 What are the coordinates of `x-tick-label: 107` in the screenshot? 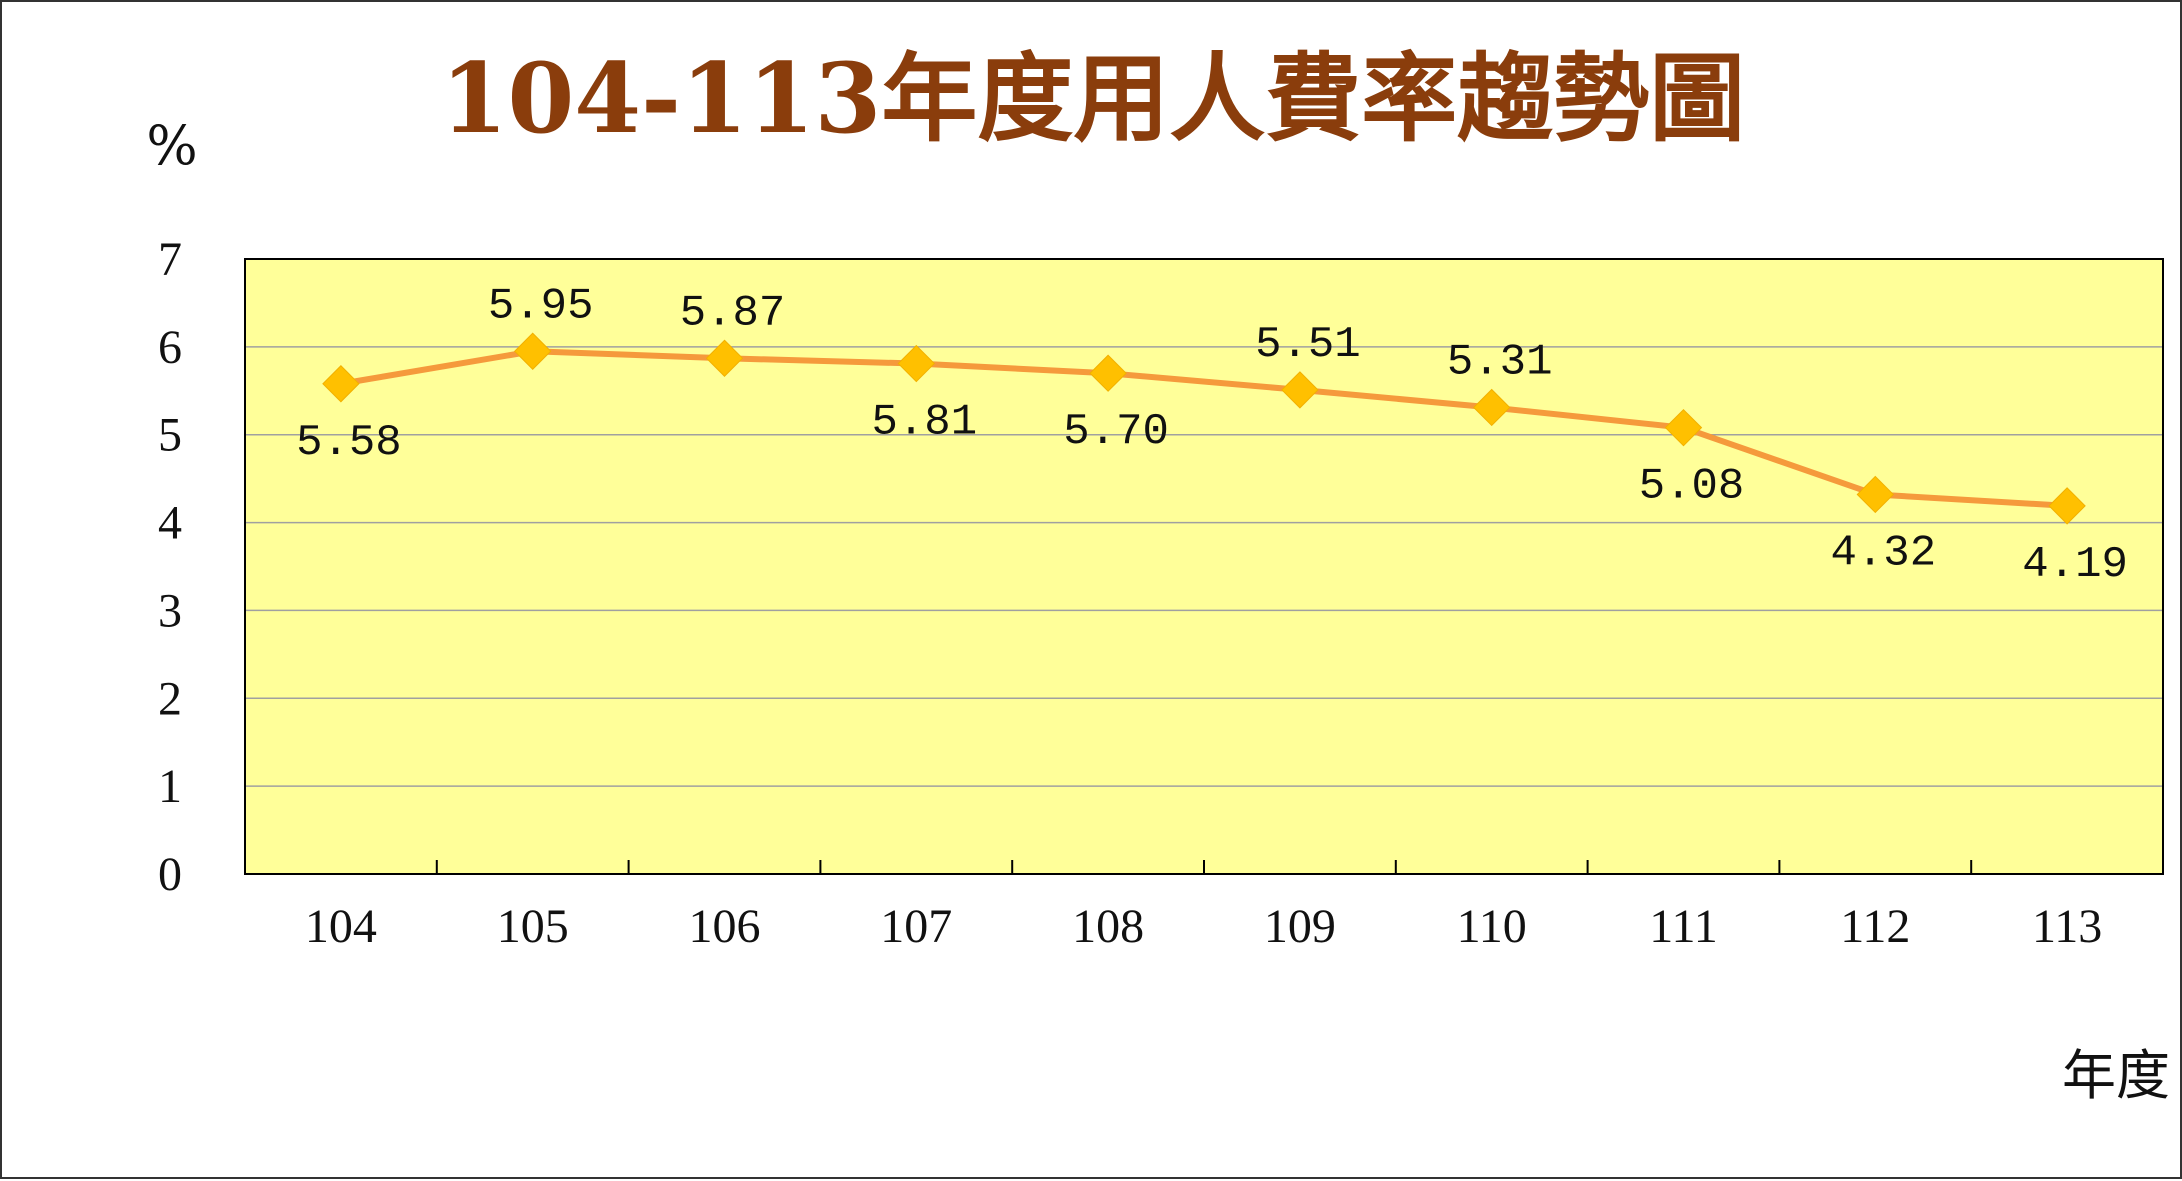 It's located at (916, 926).